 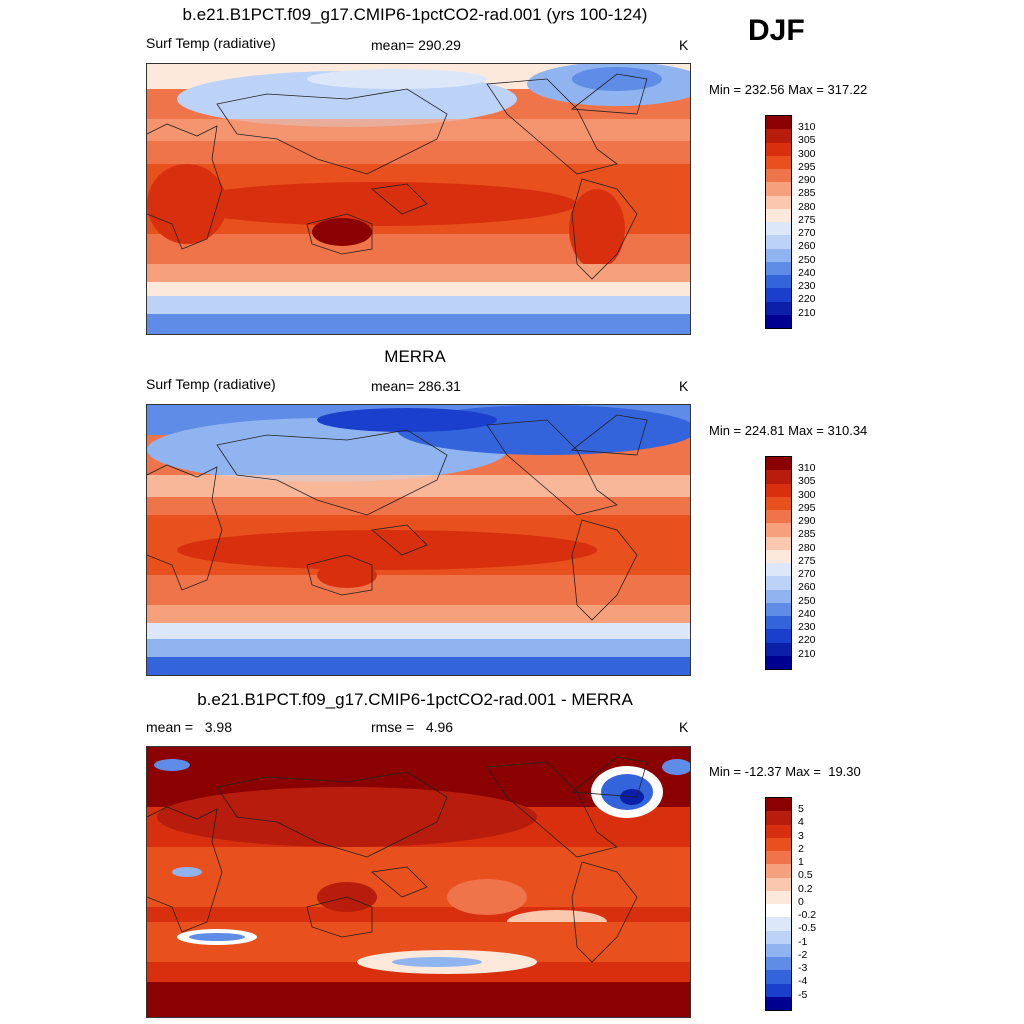 I want to click on variable-label: Surf Temp (radiative), so click(x=211, y=384).